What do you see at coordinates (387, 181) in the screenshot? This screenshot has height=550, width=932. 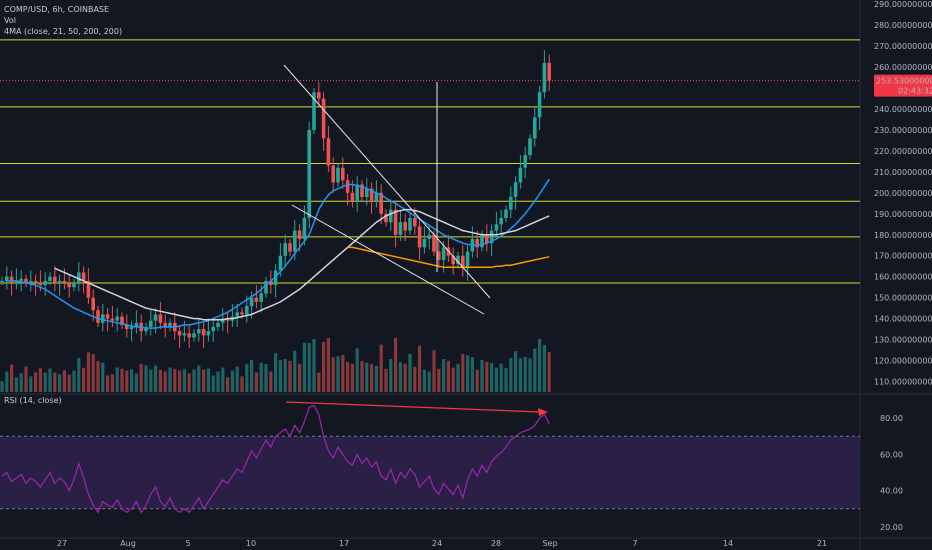 I see `trend-line` at bounding box center [387, 181].